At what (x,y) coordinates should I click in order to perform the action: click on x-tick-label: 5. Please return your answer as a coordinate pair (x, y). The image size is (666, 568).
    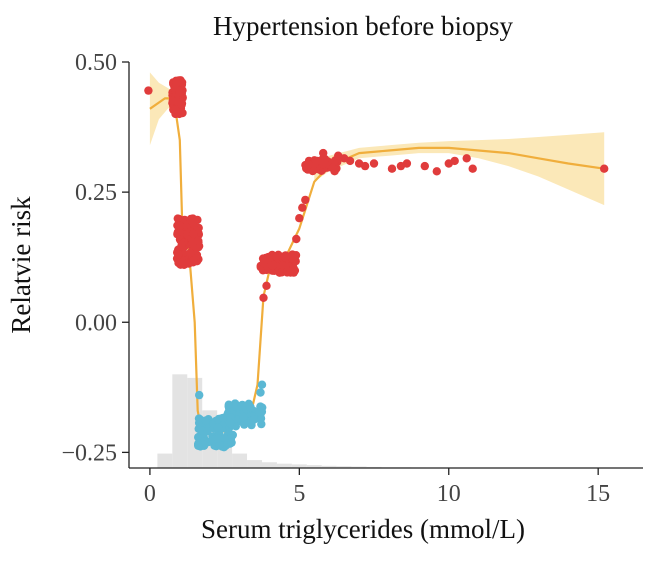
    Looking at the image, I should click on (299, 494).